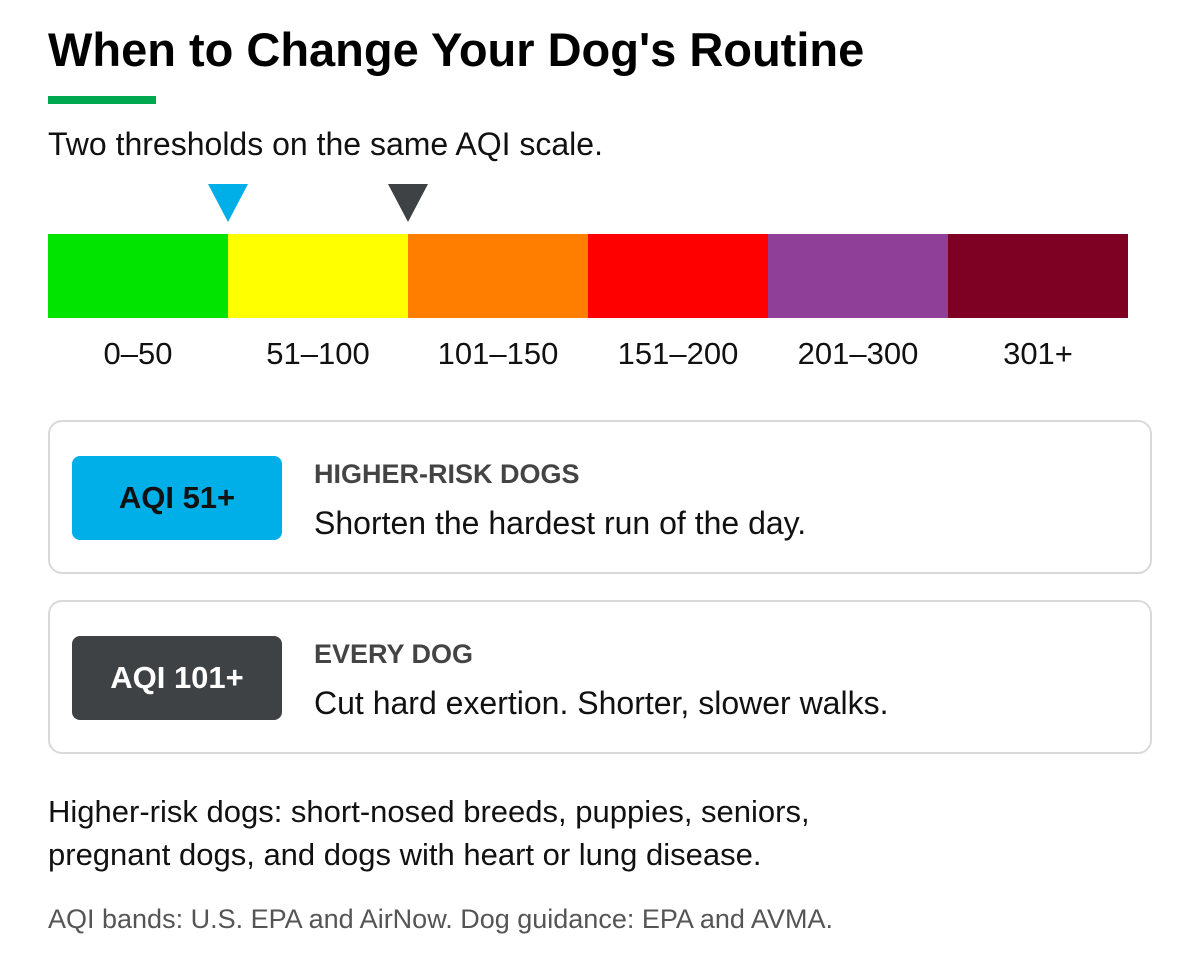 Image resolution: width=1200 pixels, height=966 pixels. I want to click on aqi-101-badge: AQI 101+, so click(177, 678).